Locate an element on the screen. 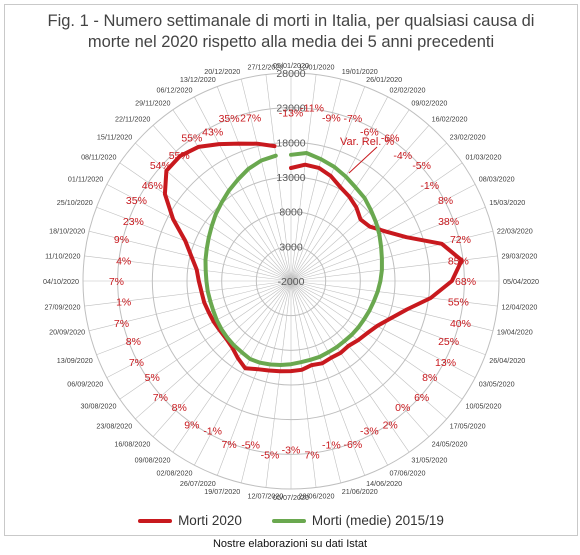  category-label: 24/05/2020 is located at coordinates (450, 444).